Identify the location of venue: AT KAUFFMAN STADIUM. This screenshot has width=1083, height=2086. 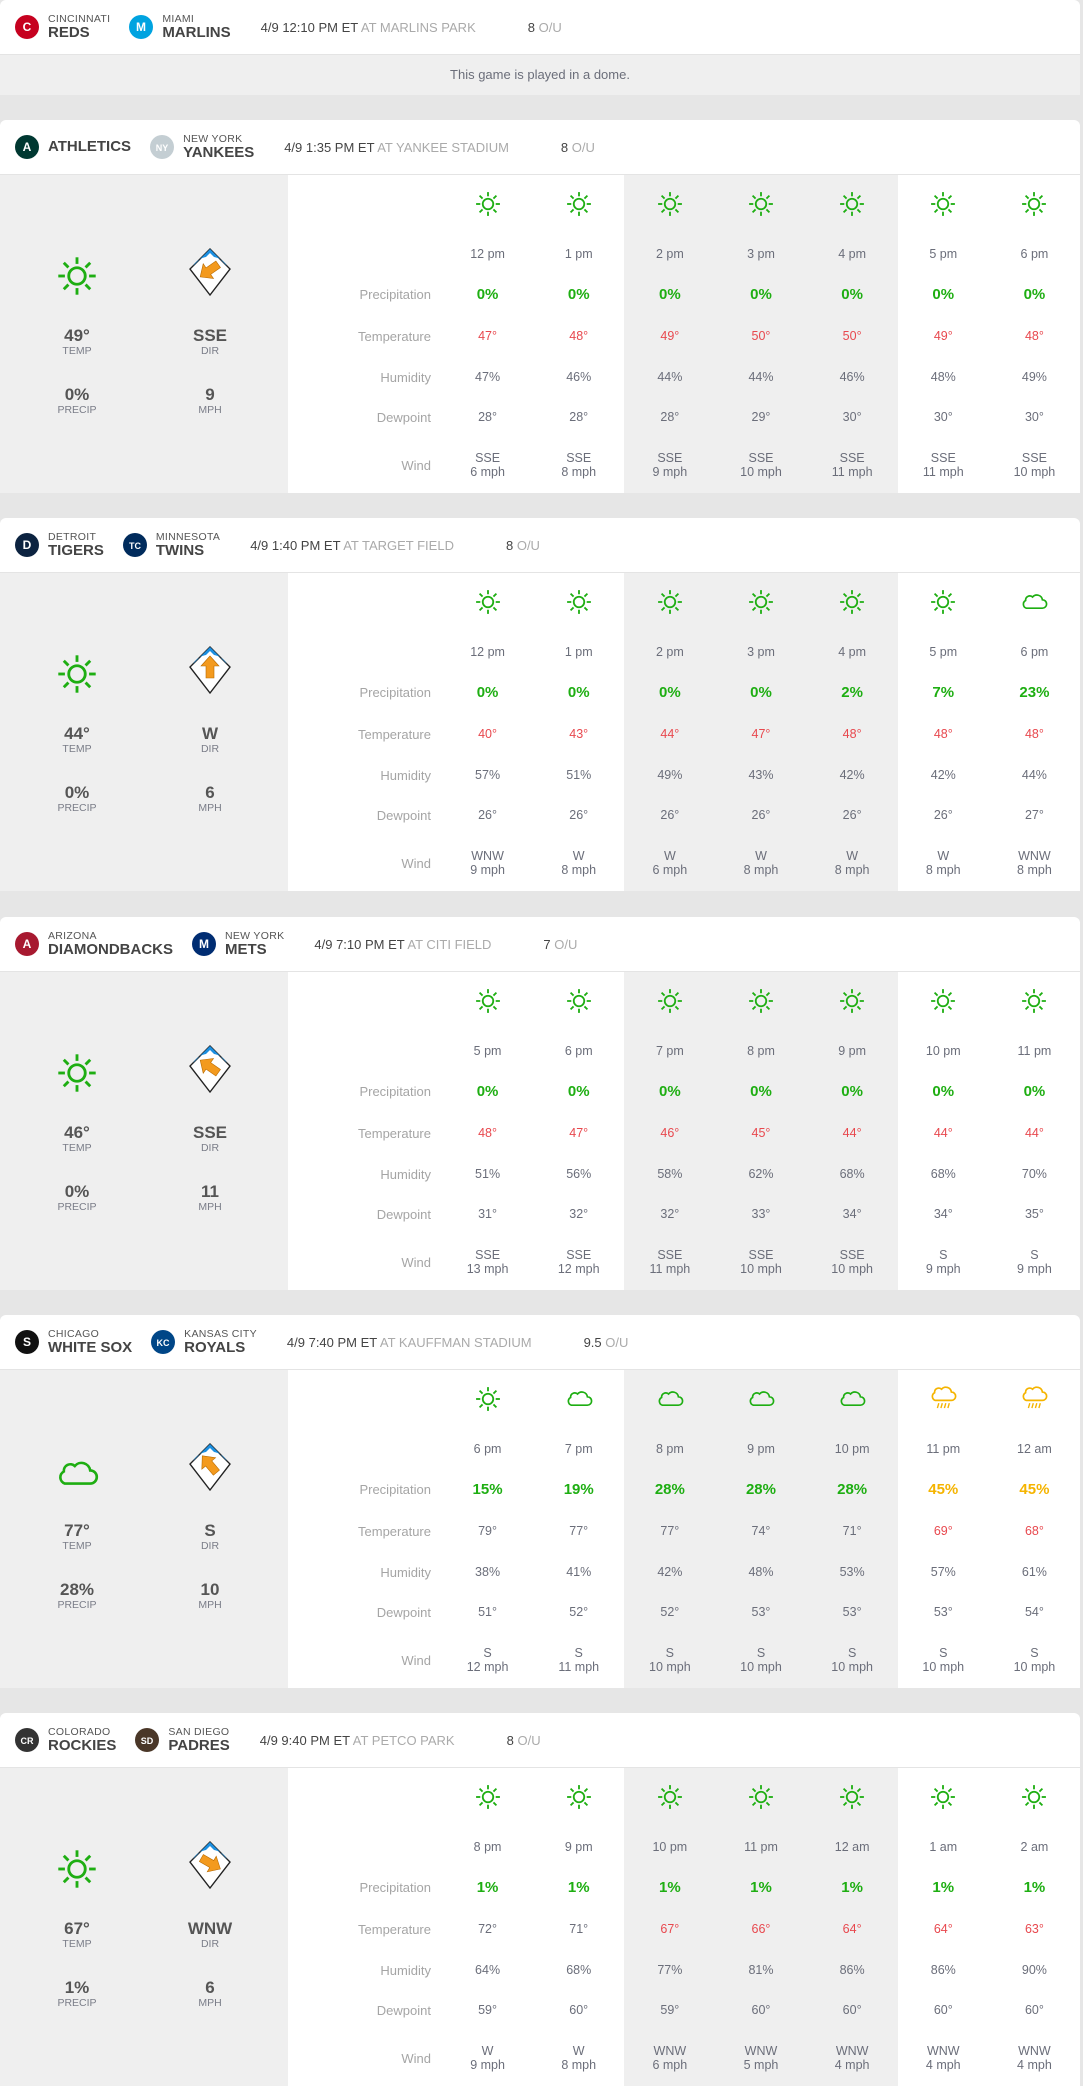
(455, 1342).